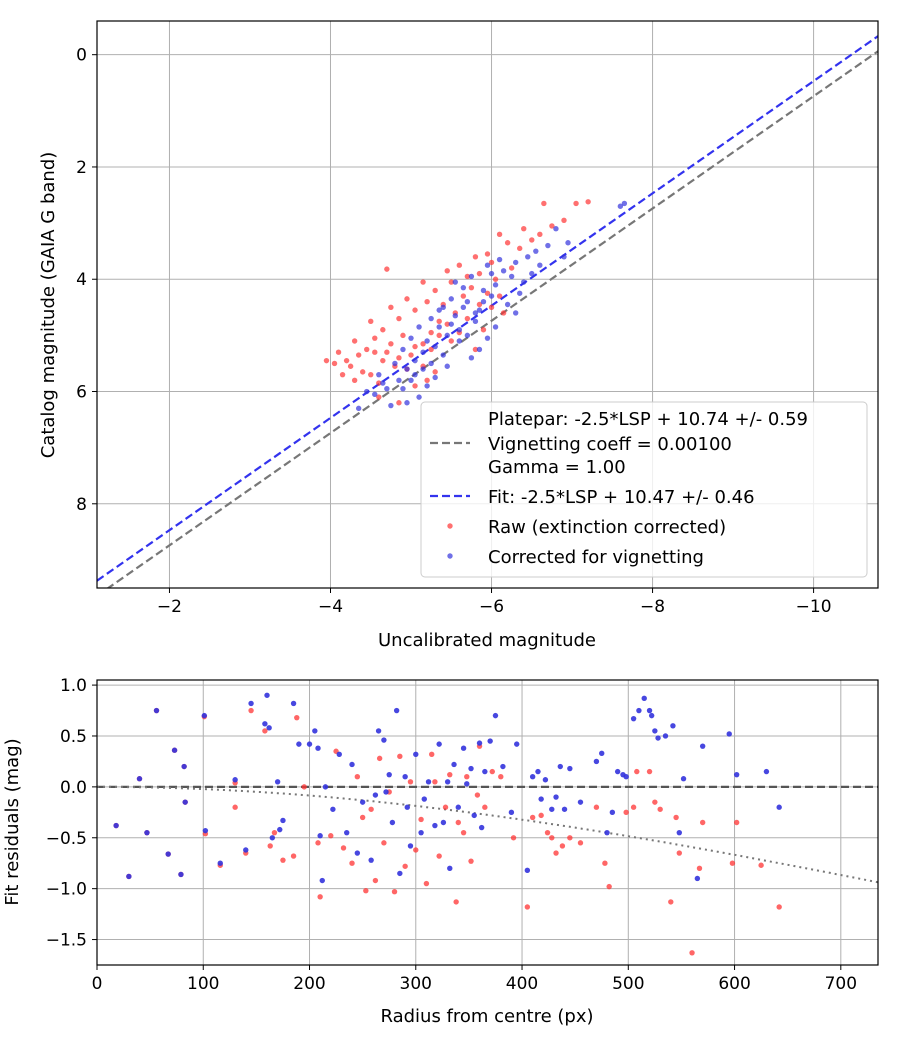  I want to click on legend-entry: Raw (extinction corrected), so click(607, 527).